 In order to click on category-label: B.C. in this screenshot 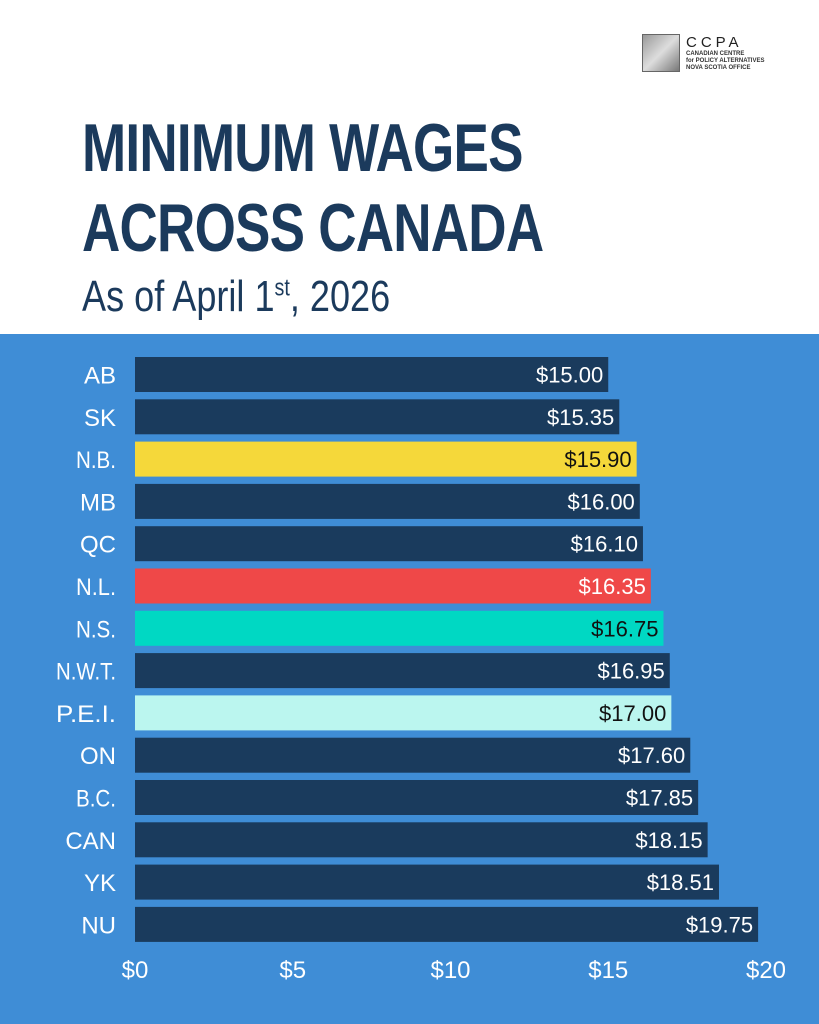, I will do `click(96, 799)`.